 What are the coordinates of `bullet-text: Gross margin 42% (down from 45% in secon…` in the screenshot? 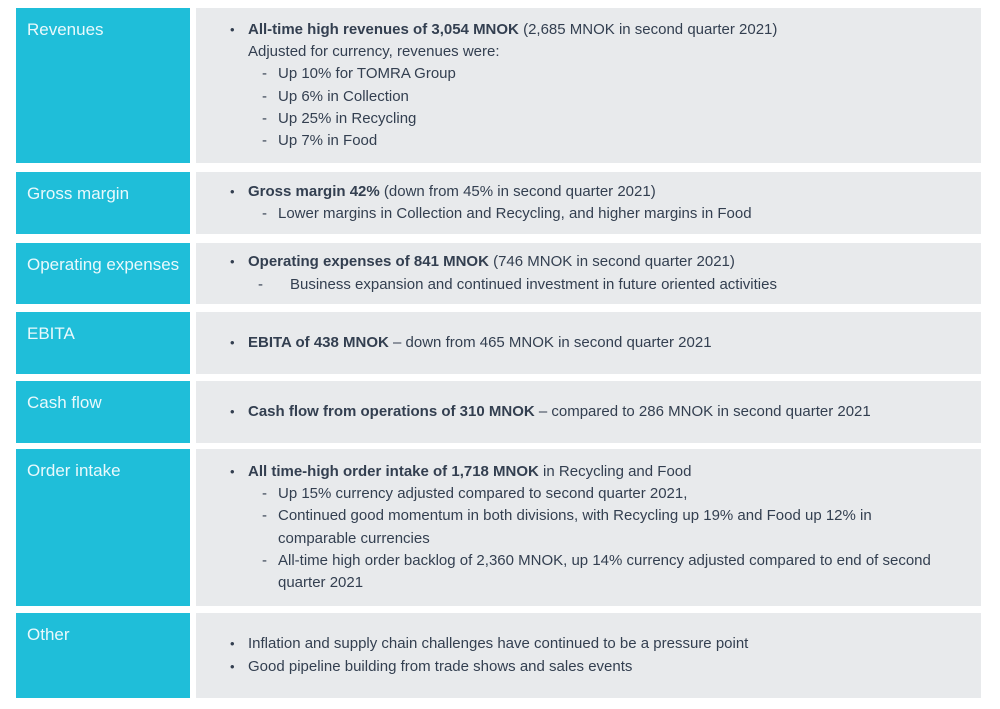 It's located at (597, 192).